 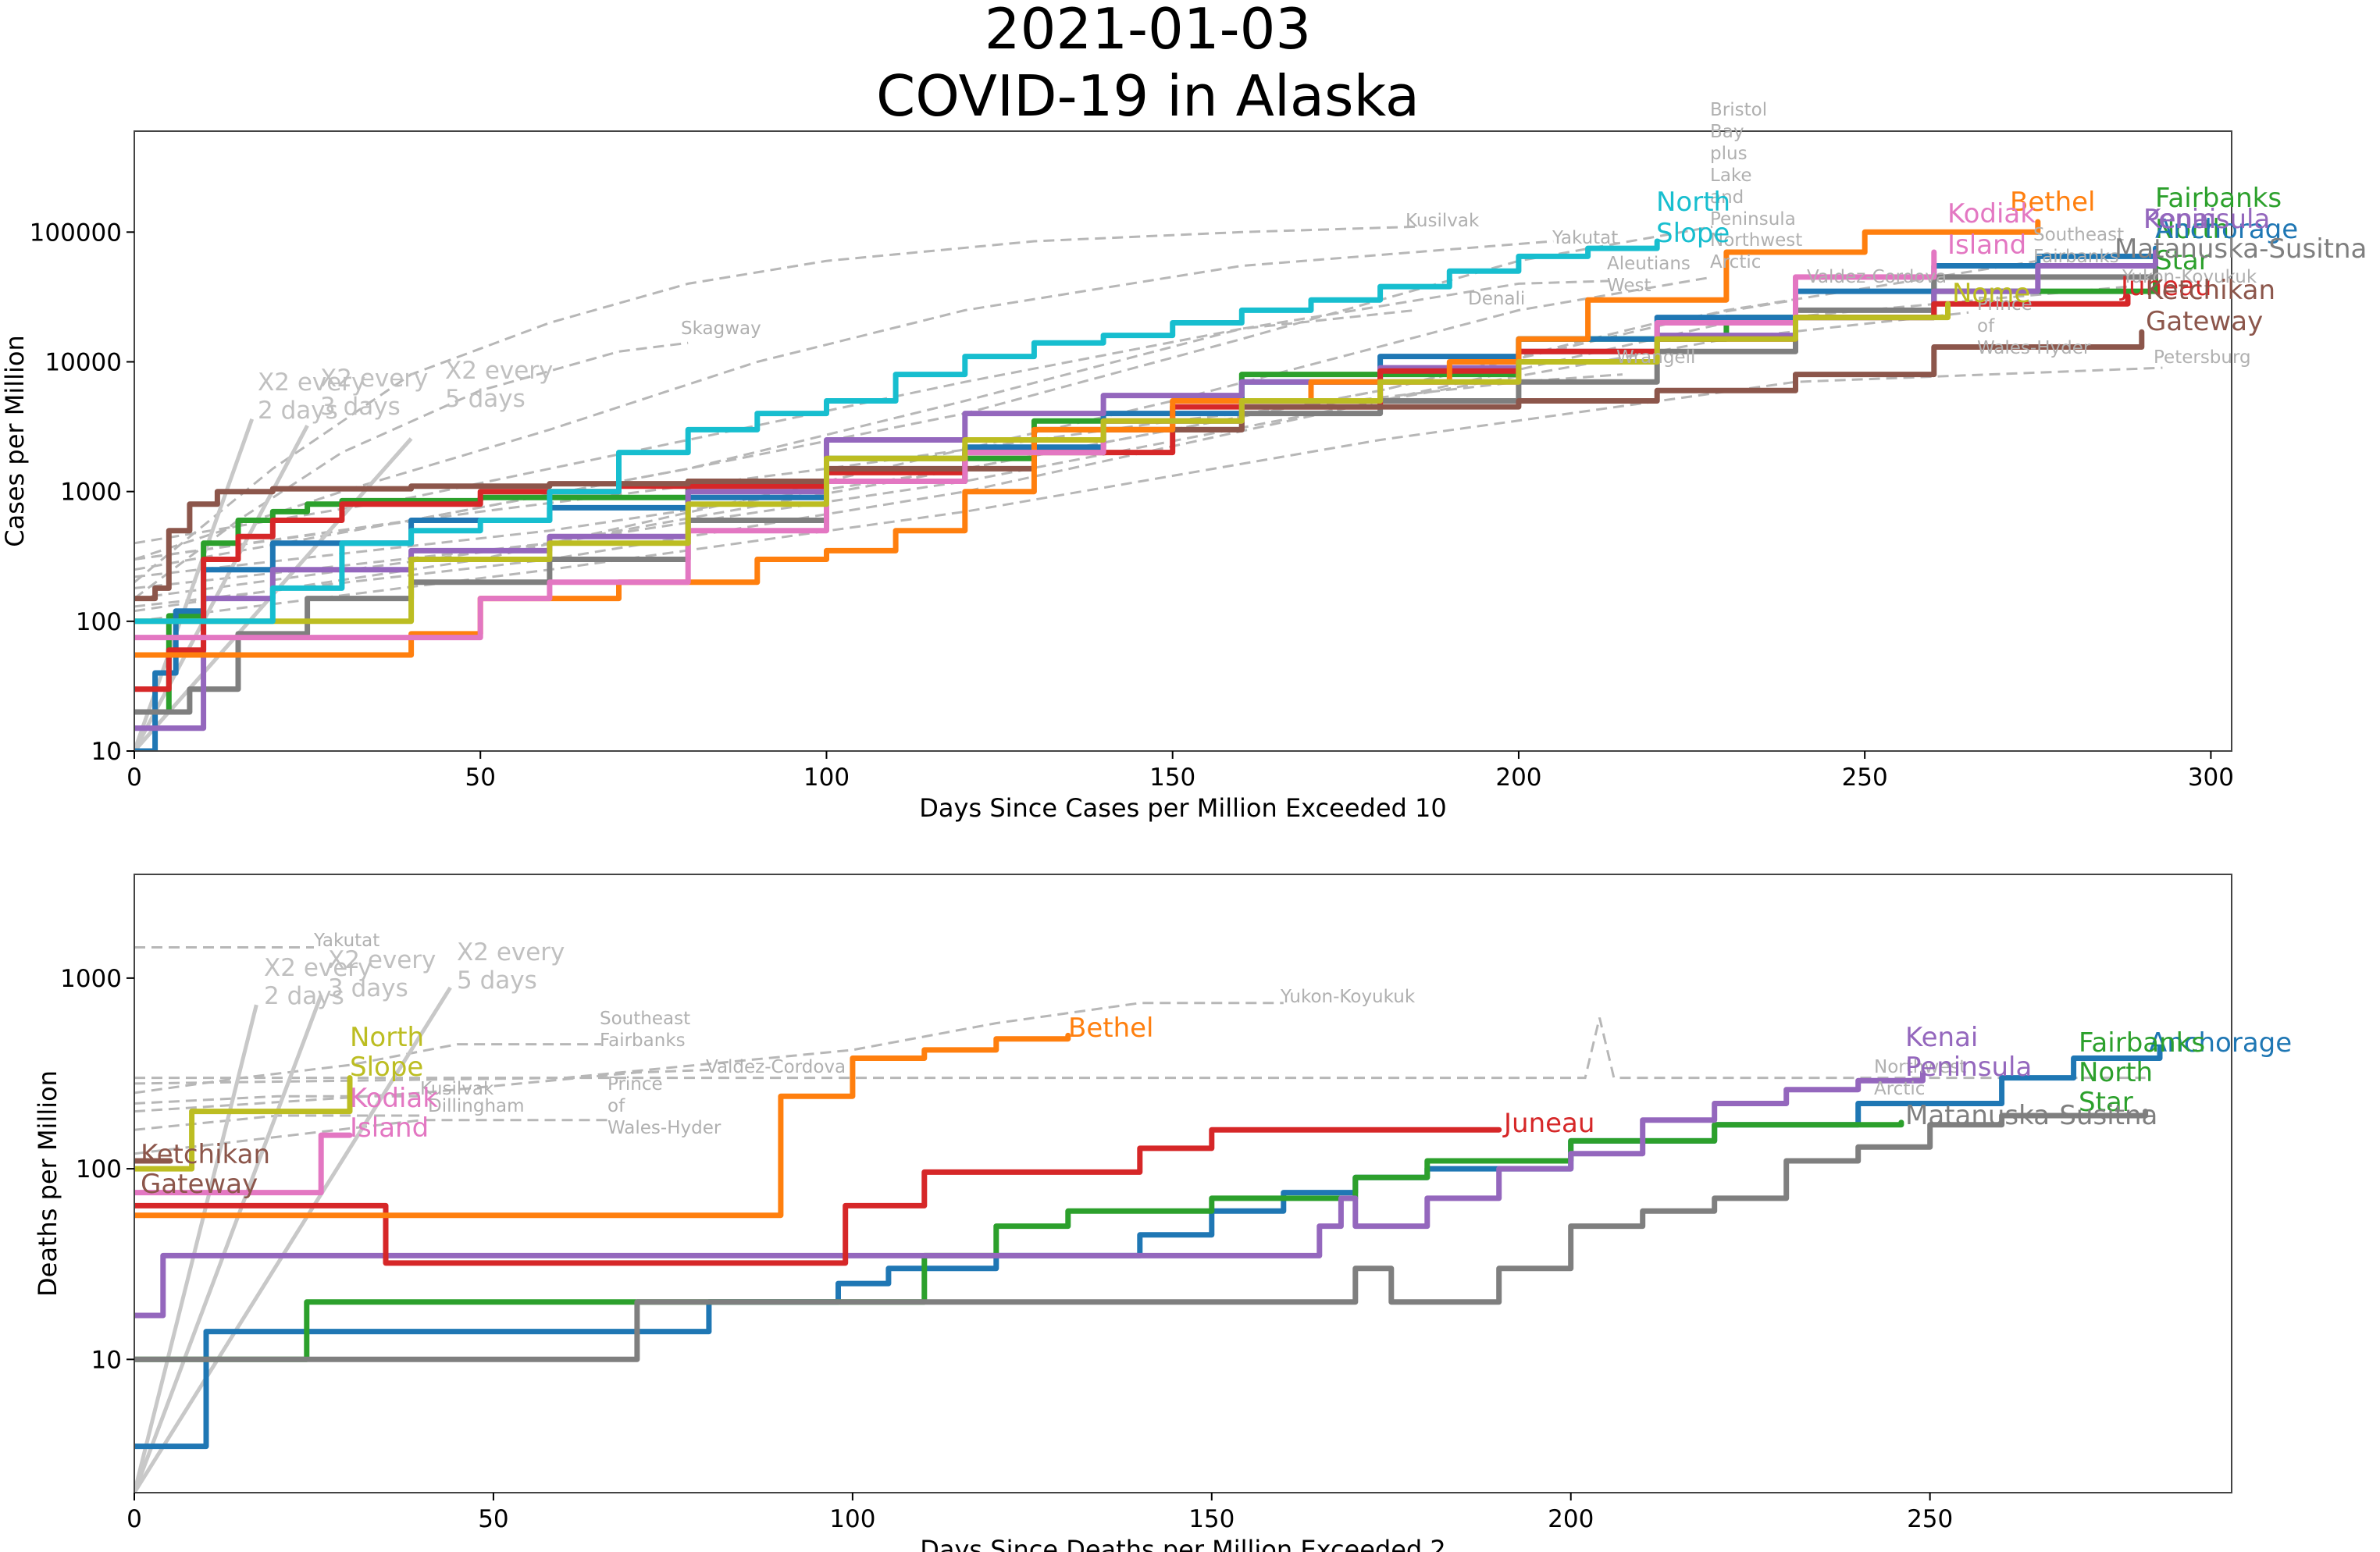 What do you see at coordinates (1991, 214) in the screenshot?
I see `series-label: Kodiak` at bounding box center [1991, 214].